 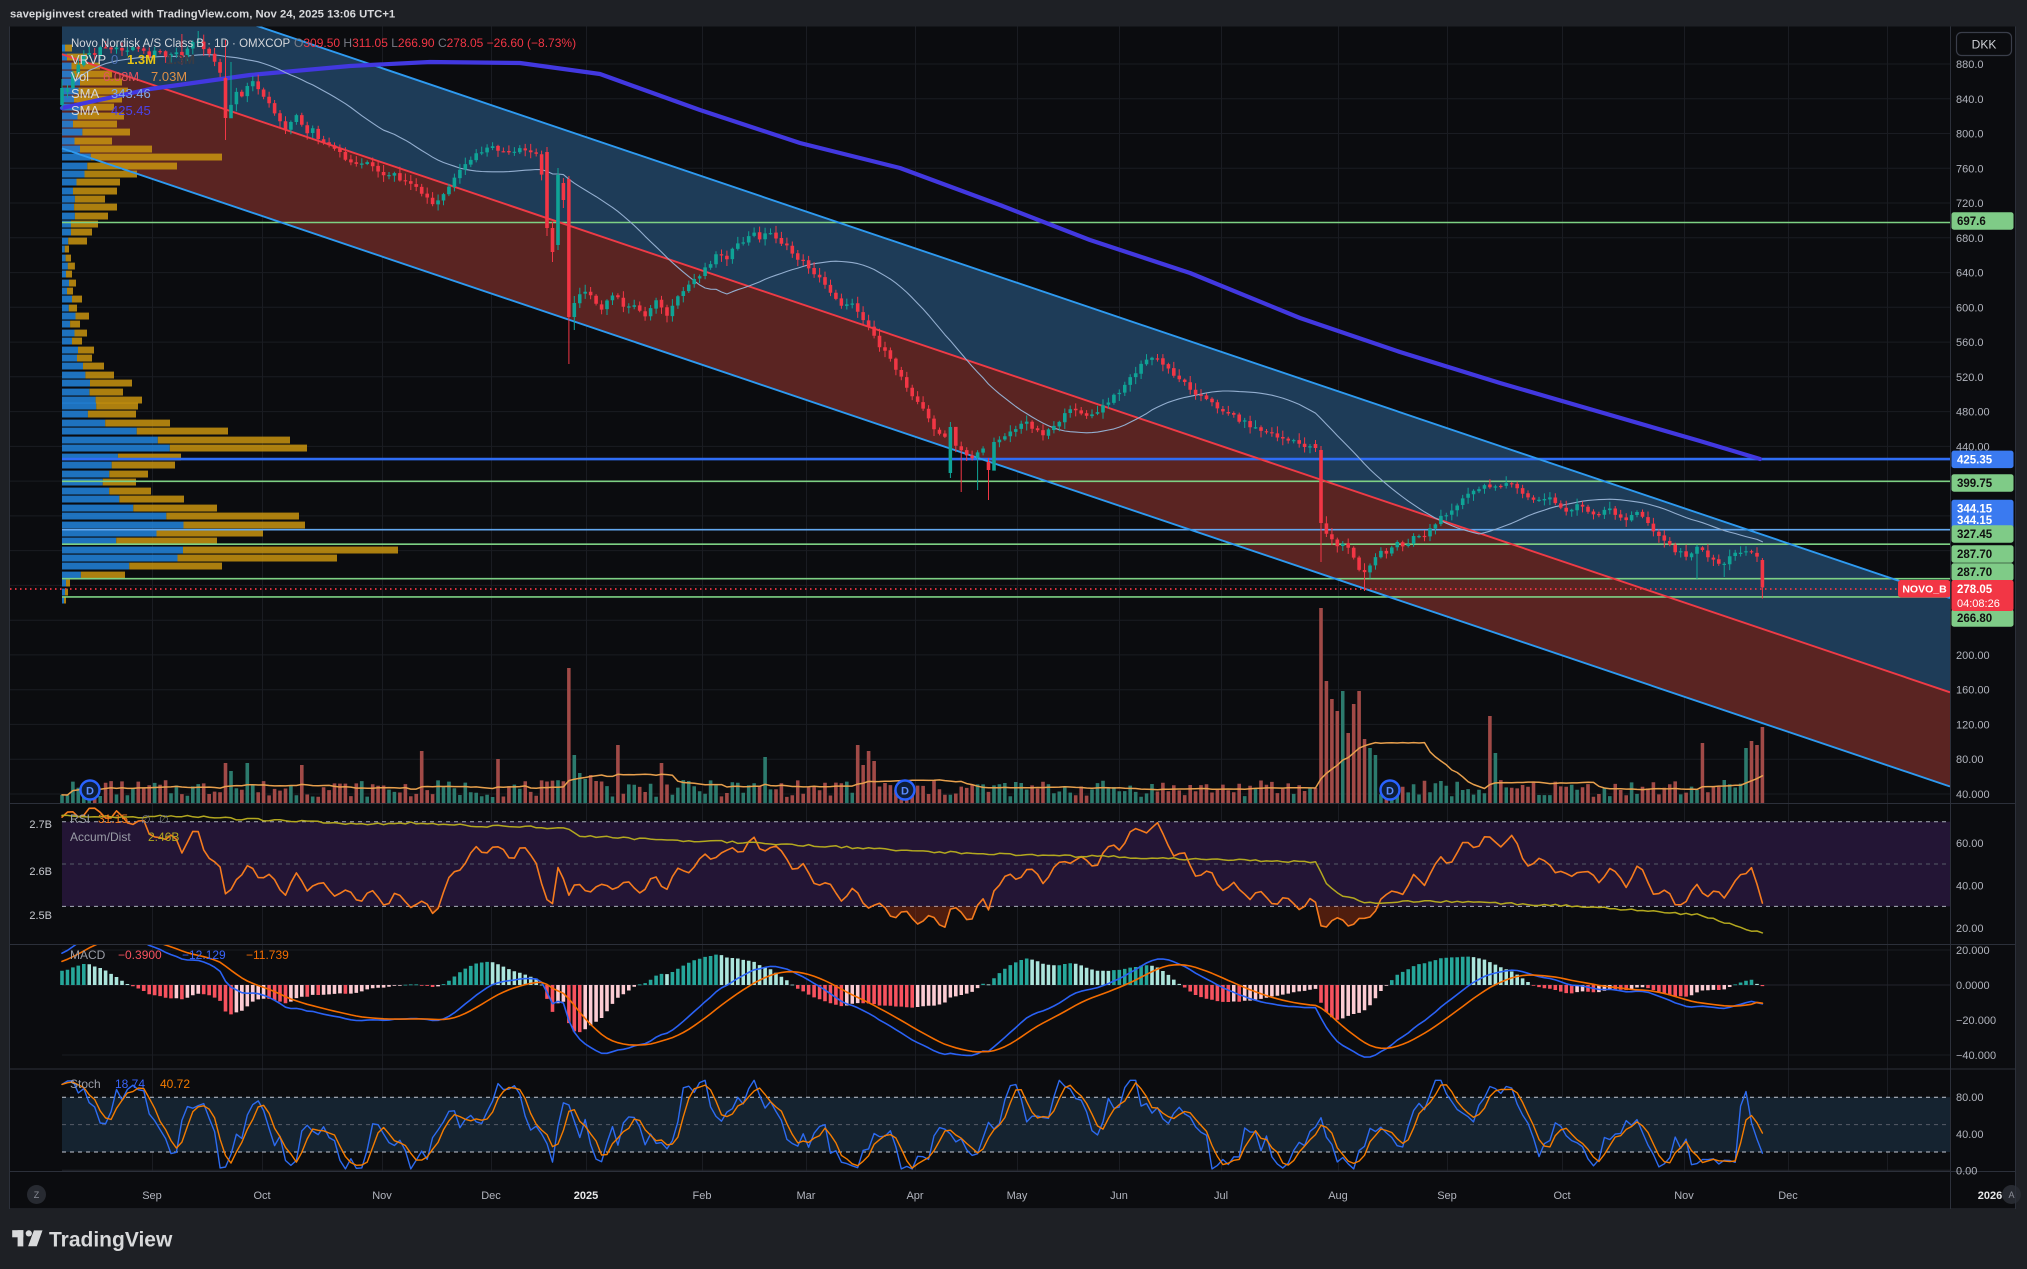 What do you see at coordinates (40, 872) in the screenshot?
I see `svg-text: 2.6B` at bounding box center [40, 872].